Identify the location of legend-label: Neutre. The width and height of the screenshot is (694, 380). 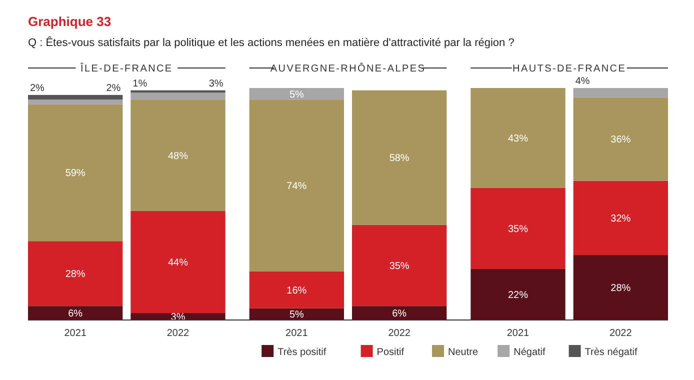
(463, 352).